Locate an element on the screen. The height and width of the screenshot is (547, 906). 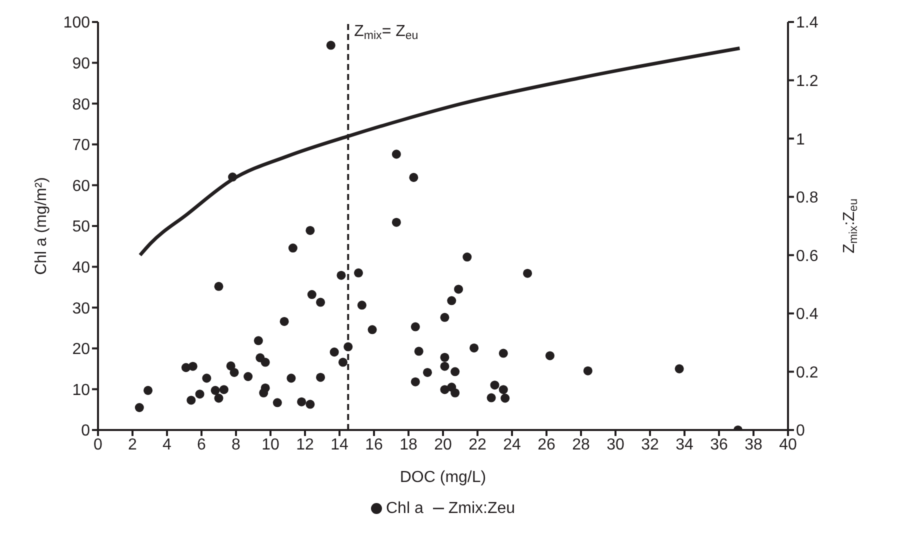
y2-tick-label: 0.4 is located at coordinates (807, 315).